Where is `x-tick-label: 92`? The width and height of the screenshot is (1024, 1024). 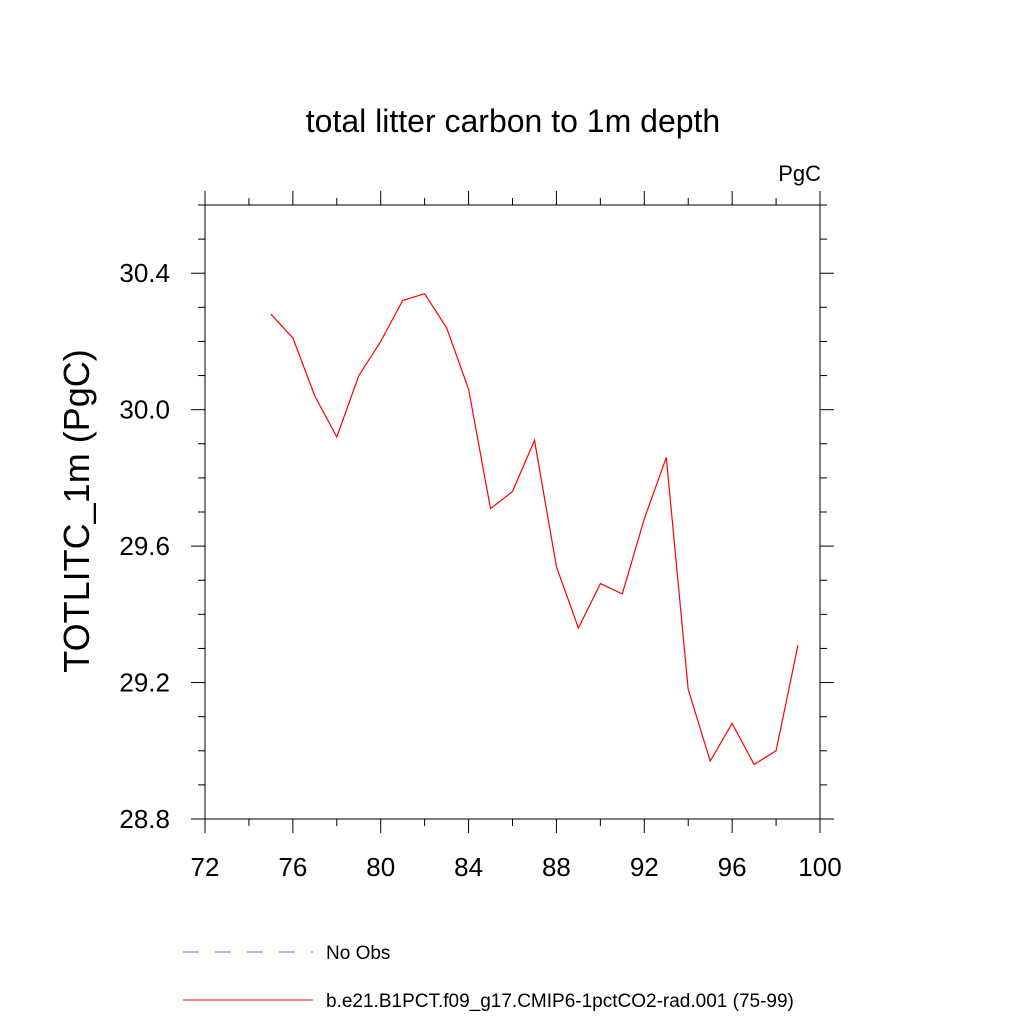 x-tick-label: 92 is located at coordinates (644, 867).